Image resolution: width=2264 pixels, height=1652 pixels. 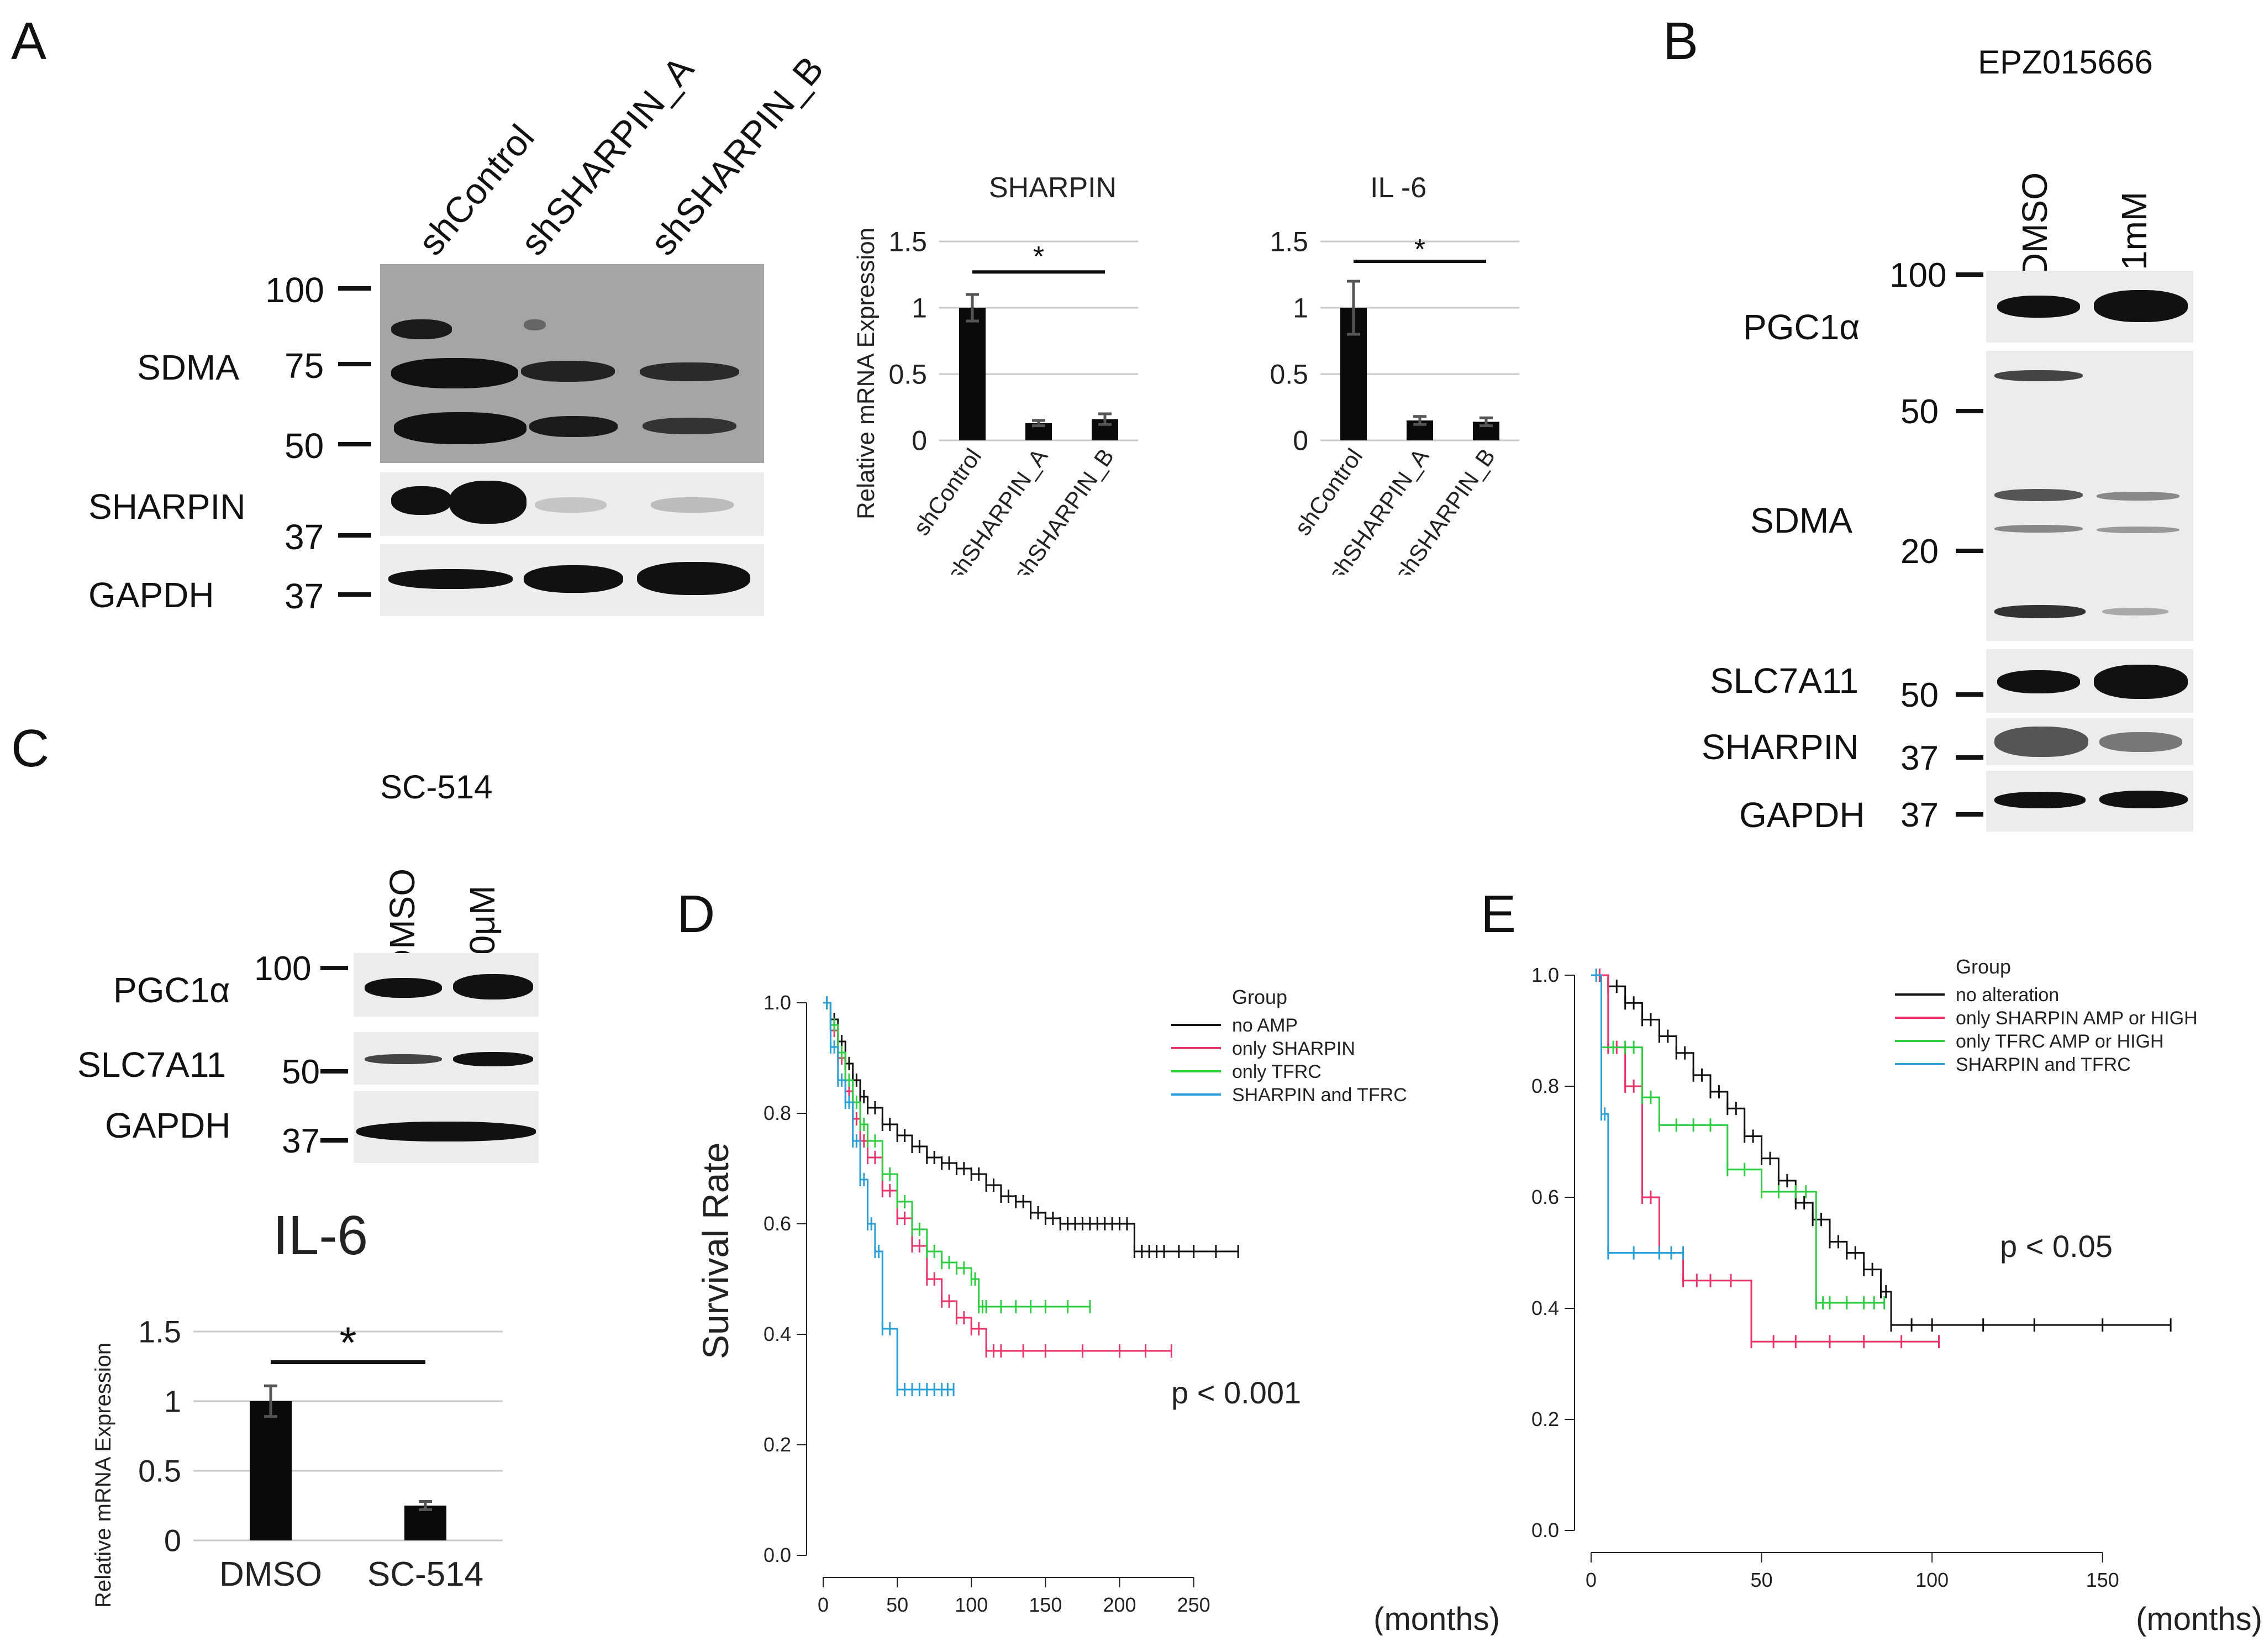 What do you see at coordinates (320, 1398) in the screenshot?
I see `chart-c-il6: 0 0.5 1 1.5 IL-6 DMSO SC-514 *` at bounding box center [320, 1398].